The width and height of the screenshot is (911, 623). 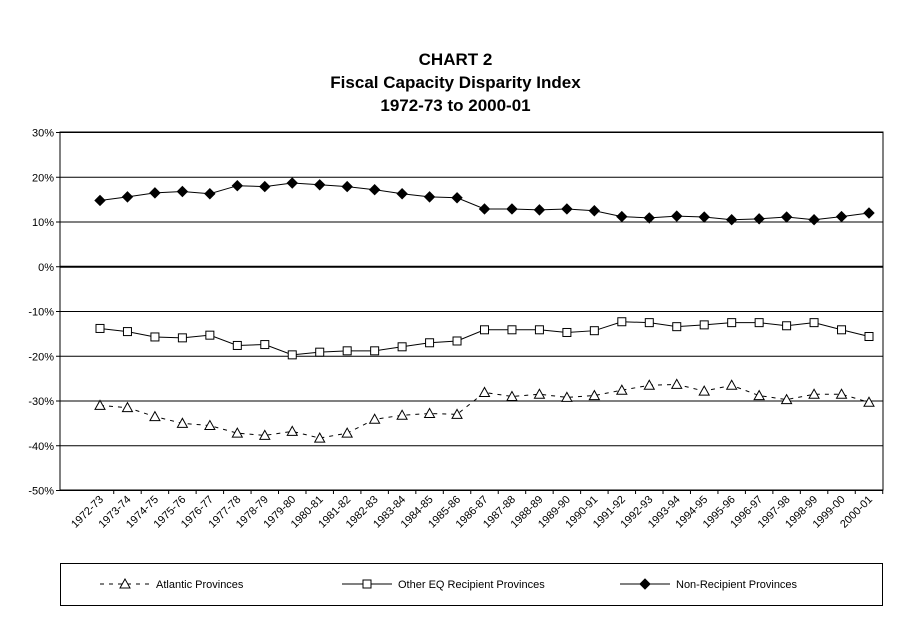 I want to click on series-line, so click(x=484, y=411).